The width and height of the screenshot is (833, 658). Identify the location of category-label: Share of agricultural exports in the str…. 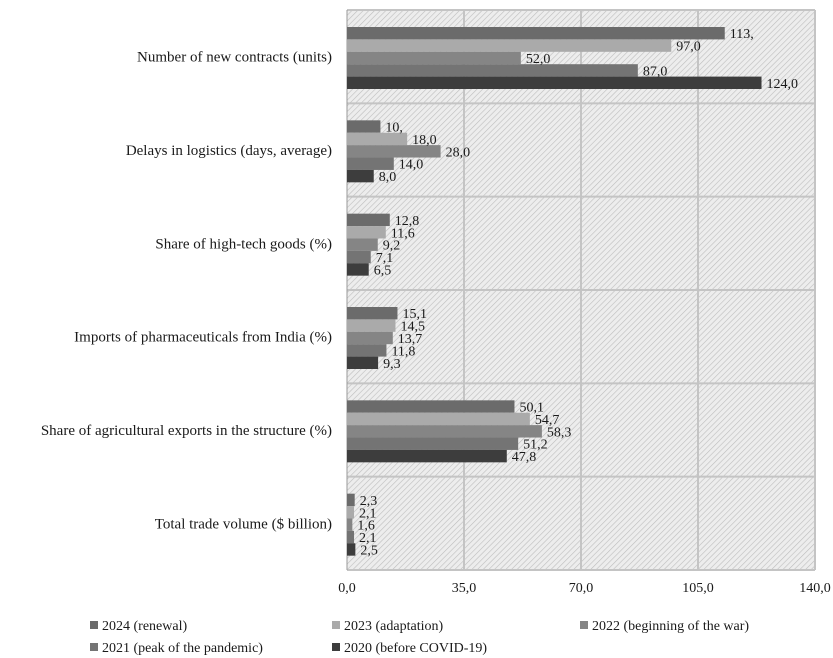
(186, 431).